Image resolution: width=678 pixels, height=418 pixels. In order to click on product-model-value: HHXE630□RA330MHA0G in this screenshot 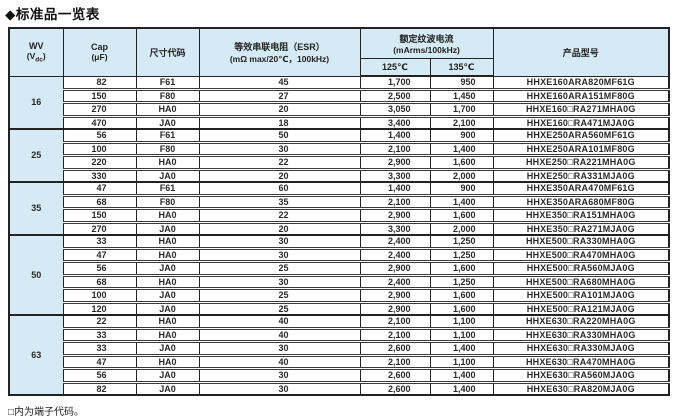, I will do `click(581, 334)`.